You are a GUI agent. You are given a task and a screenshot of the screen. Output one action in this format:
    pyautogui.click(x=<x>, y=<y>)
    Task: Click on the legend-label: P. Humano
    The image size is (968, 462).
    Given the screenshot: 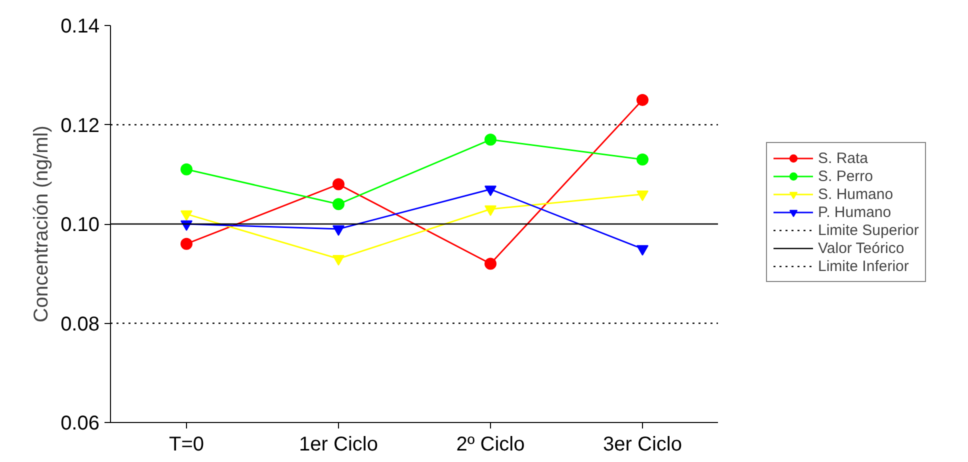 What is the action you would take?
    pyautogui.click(x=855, y=212)
    